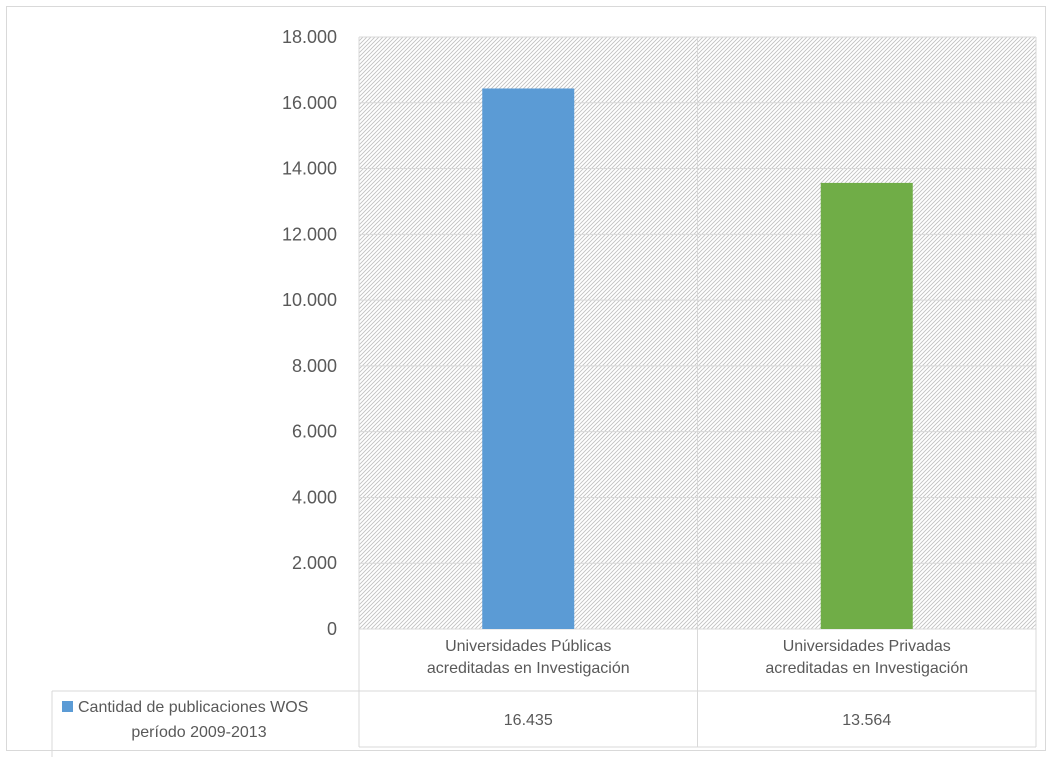 The height and width of the screenshot is (757, 1052). Describe the element at coordinates (314, 366) in the screenshot. I see `y-tick-label: 8.000` at that location.